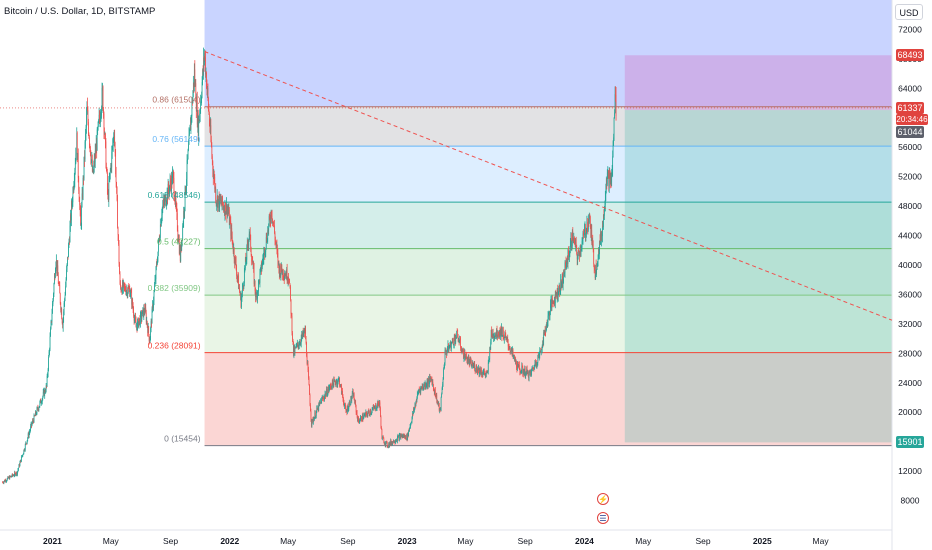 The width and height of the screenshot is (932, 550). I want to click on lightning-icon: ⚡, so click(603, 499).